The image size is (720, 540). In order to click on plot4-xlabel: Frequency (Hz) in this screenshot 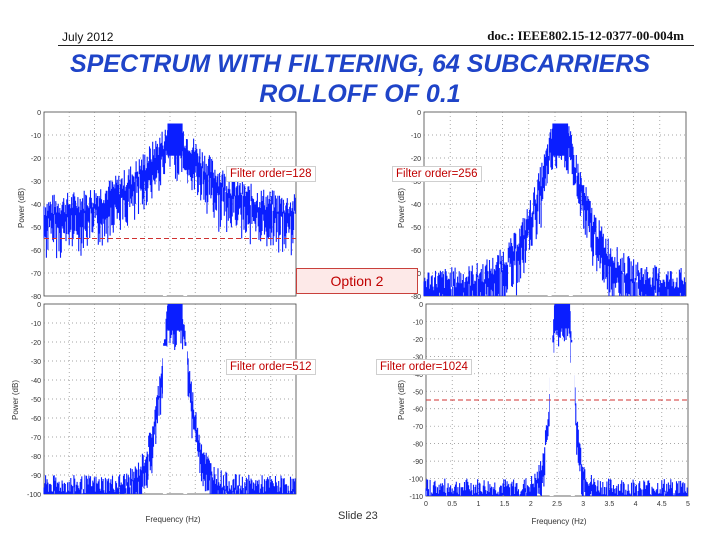, I will do `click(558, 521)`.